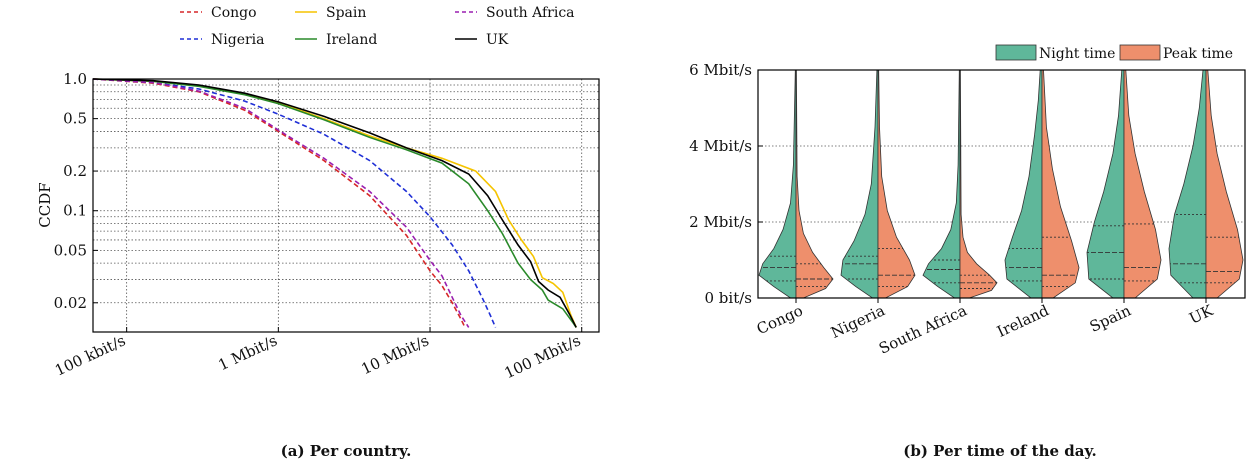 This screenshot has height=469, width=1248. I want to click on caption-a: (a) Per country., so click(346, 451).